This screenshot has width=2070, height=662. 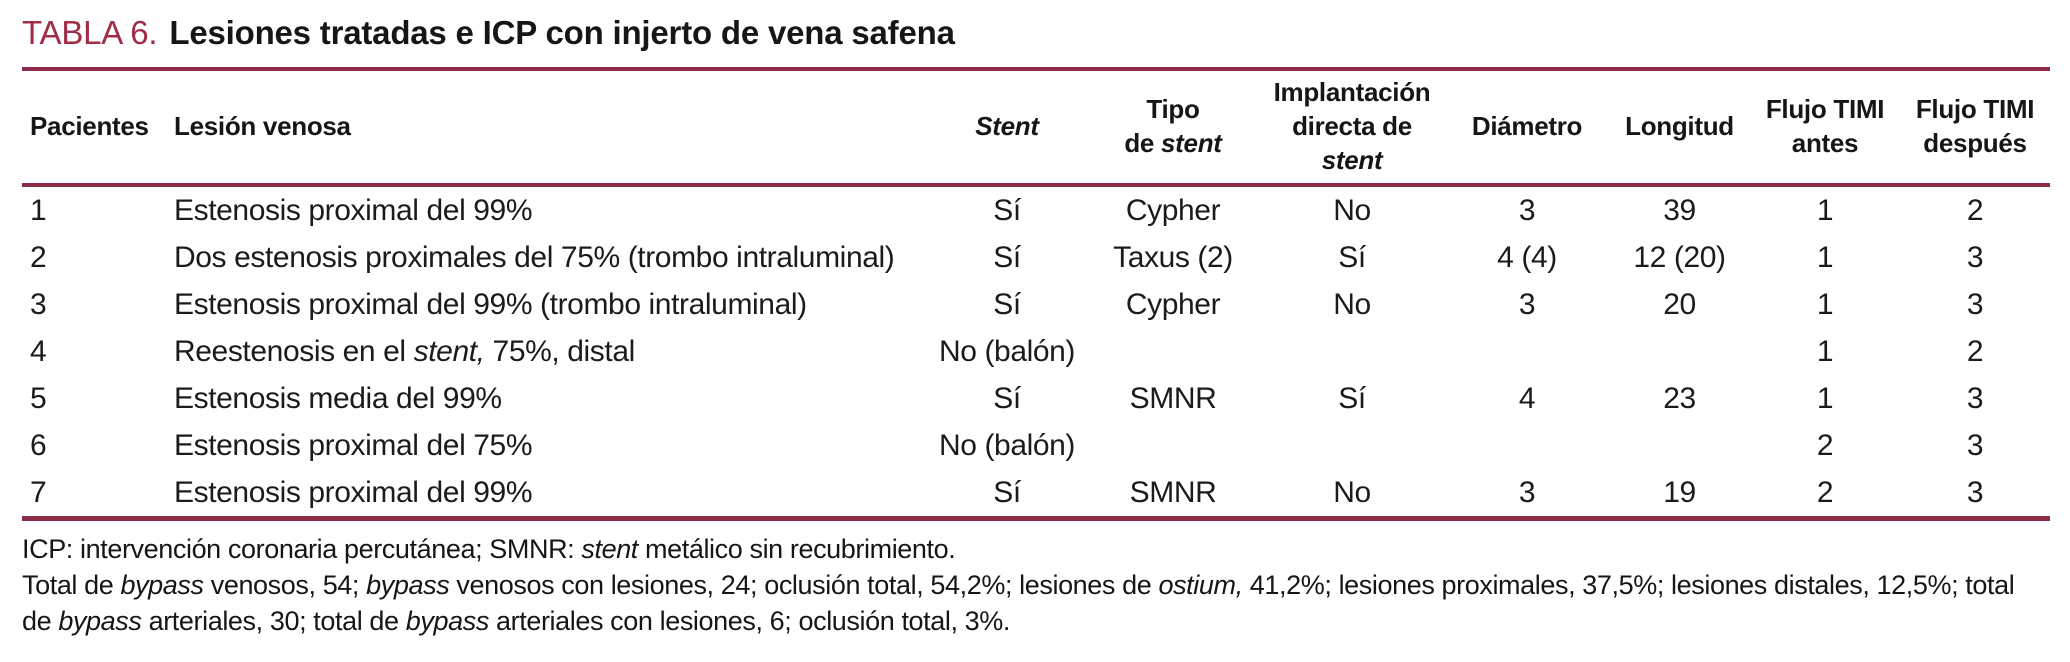 What do you see at coordinates (1825, 143) in the screenshot?
I see `header-timi-antes-line2: antes` at bounding box center [1825, 143].